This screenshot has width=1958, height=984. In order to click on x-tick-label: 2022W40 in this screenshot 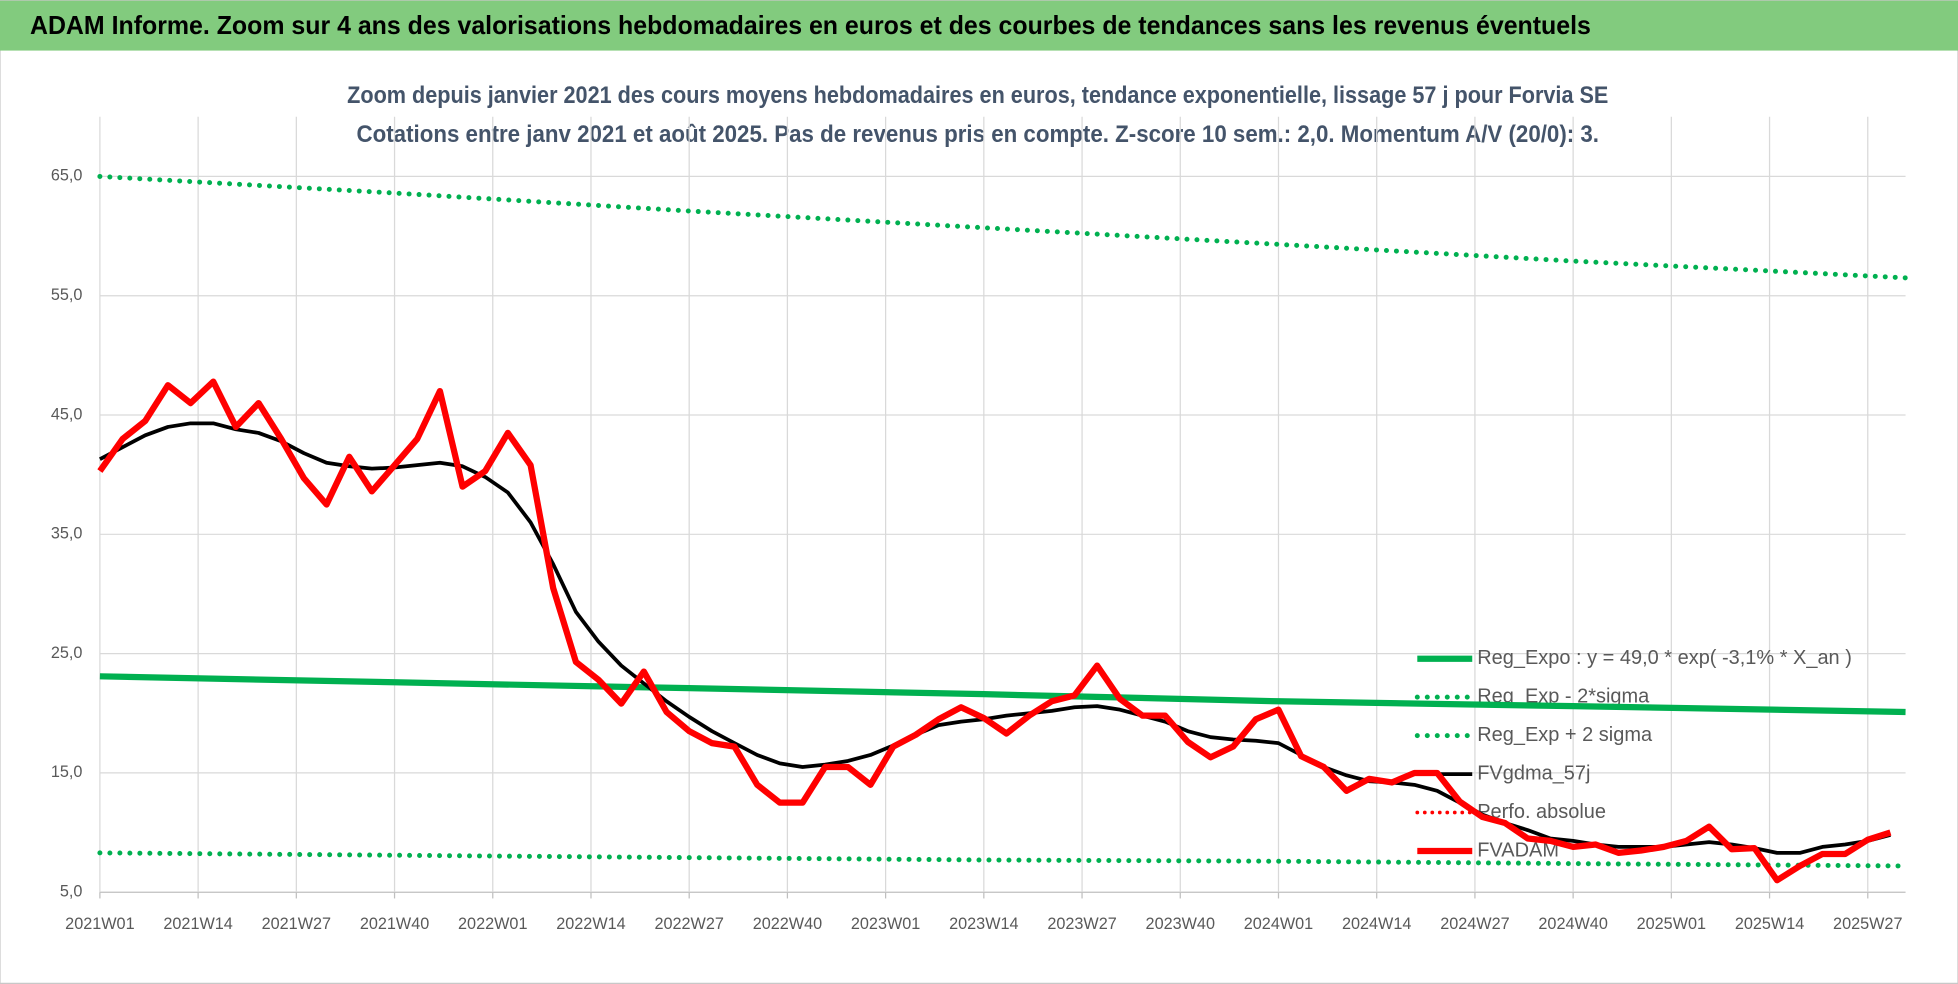, I will do `click(787, 924)`.